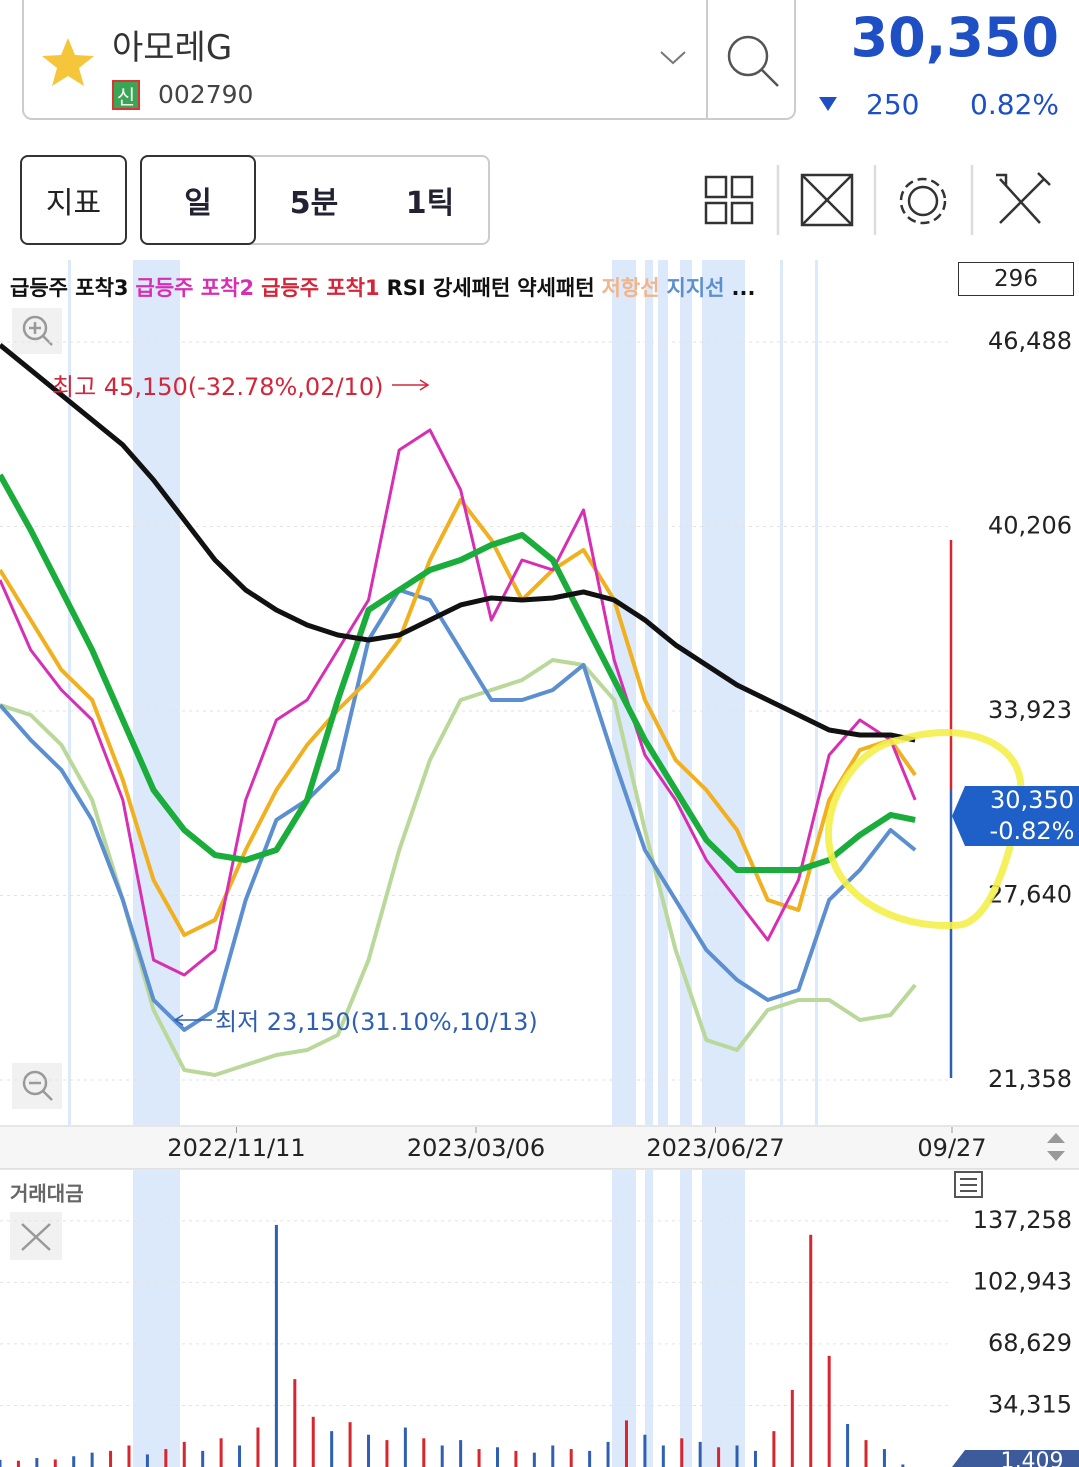 This screenshot has width=1079, height=1467. What do you see at coordinates (1022, 1281) in the screenshot?
I see `y-tick-label: 102,943` at bounding box center [1022, 1281].